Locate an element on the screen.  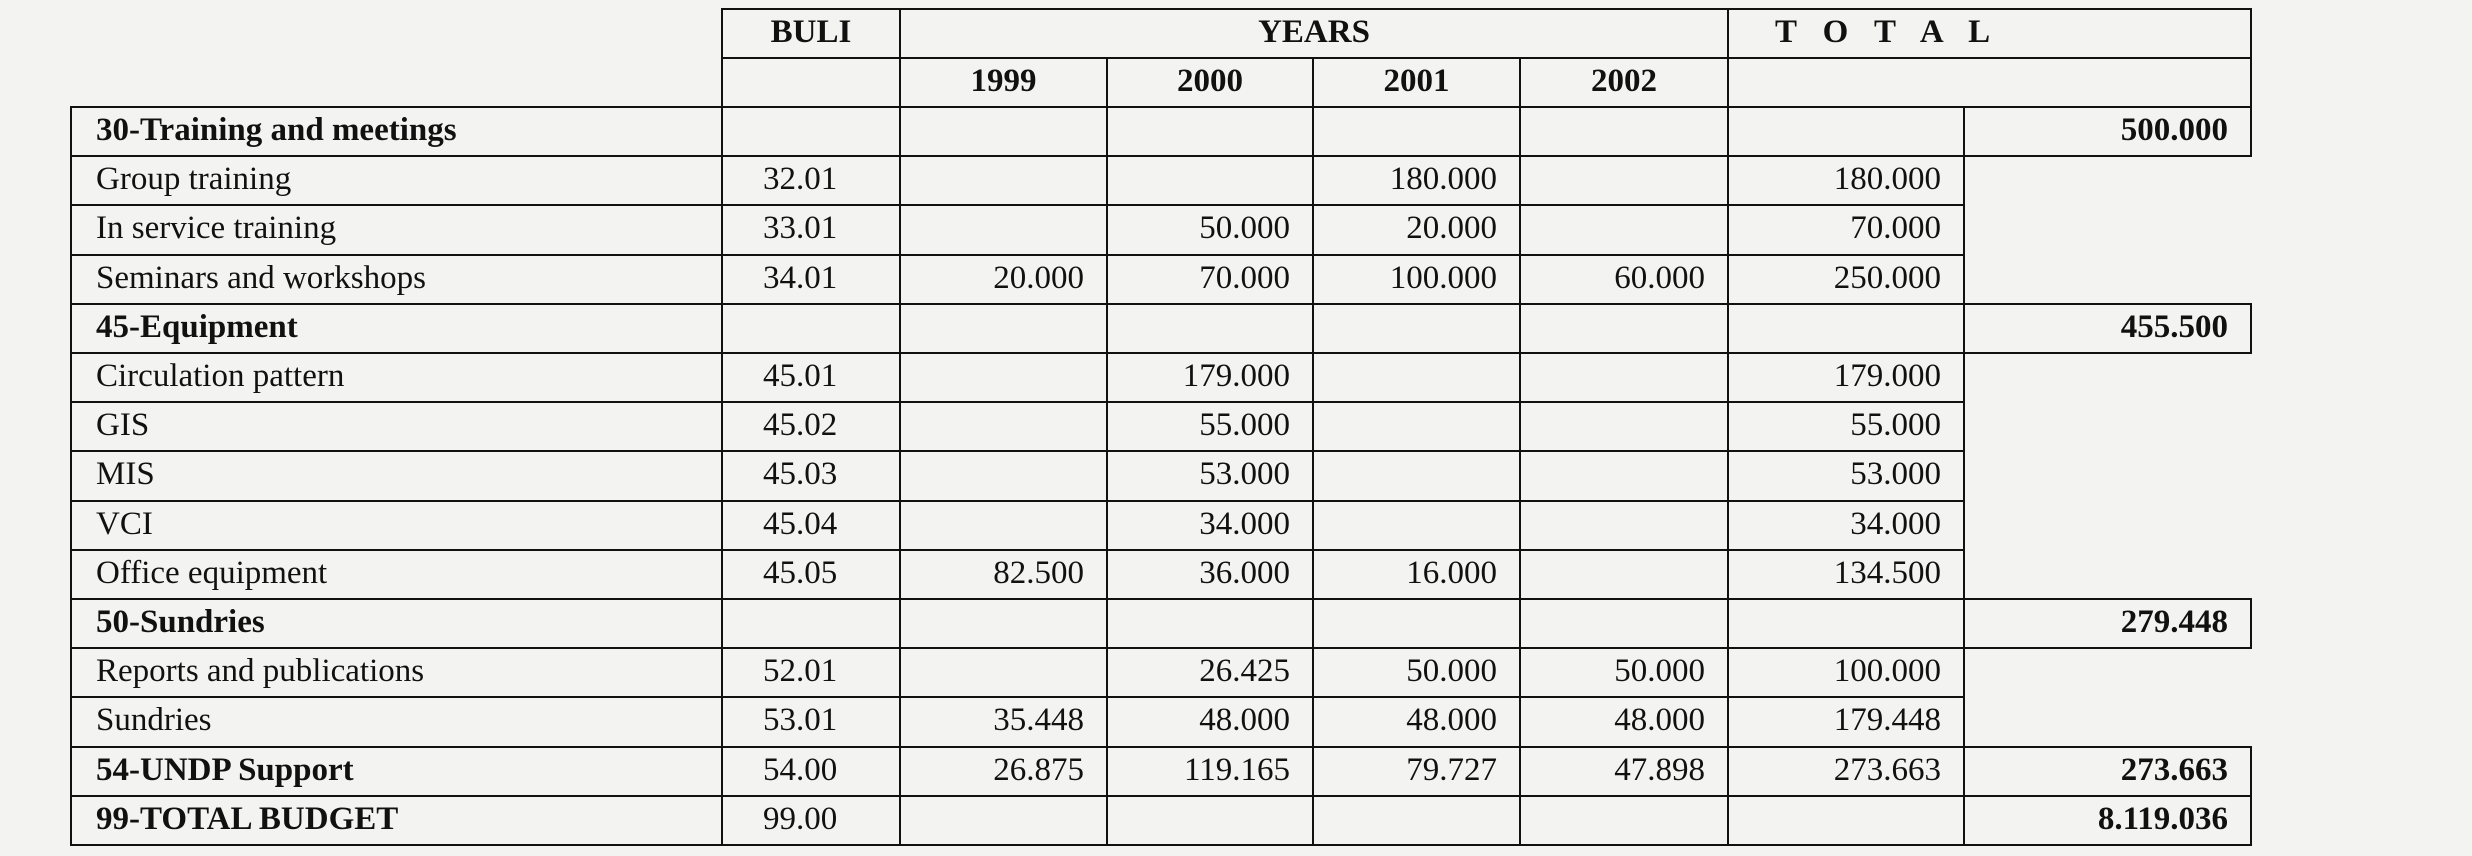
row-code: 52.01 is located at coordinates (811, 673).